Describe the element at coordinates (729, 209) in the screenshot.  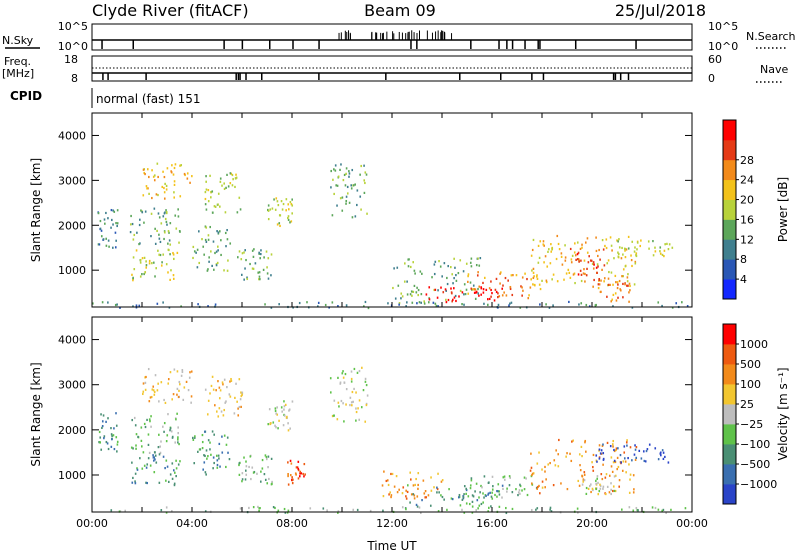
I see `colorbar-segment` at that location.